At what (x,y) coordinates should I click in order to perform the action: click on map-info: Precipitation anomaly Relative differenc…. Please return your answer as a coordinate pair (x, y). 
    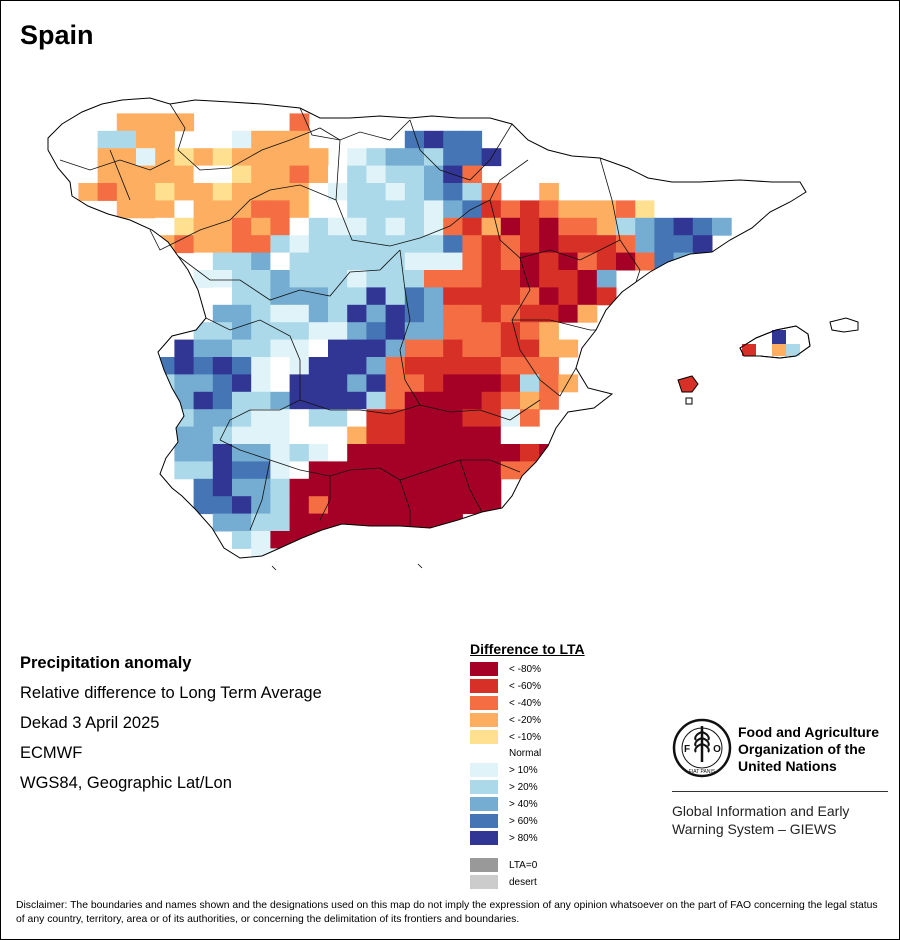
    Looking at the image, I should click on (171, 723).